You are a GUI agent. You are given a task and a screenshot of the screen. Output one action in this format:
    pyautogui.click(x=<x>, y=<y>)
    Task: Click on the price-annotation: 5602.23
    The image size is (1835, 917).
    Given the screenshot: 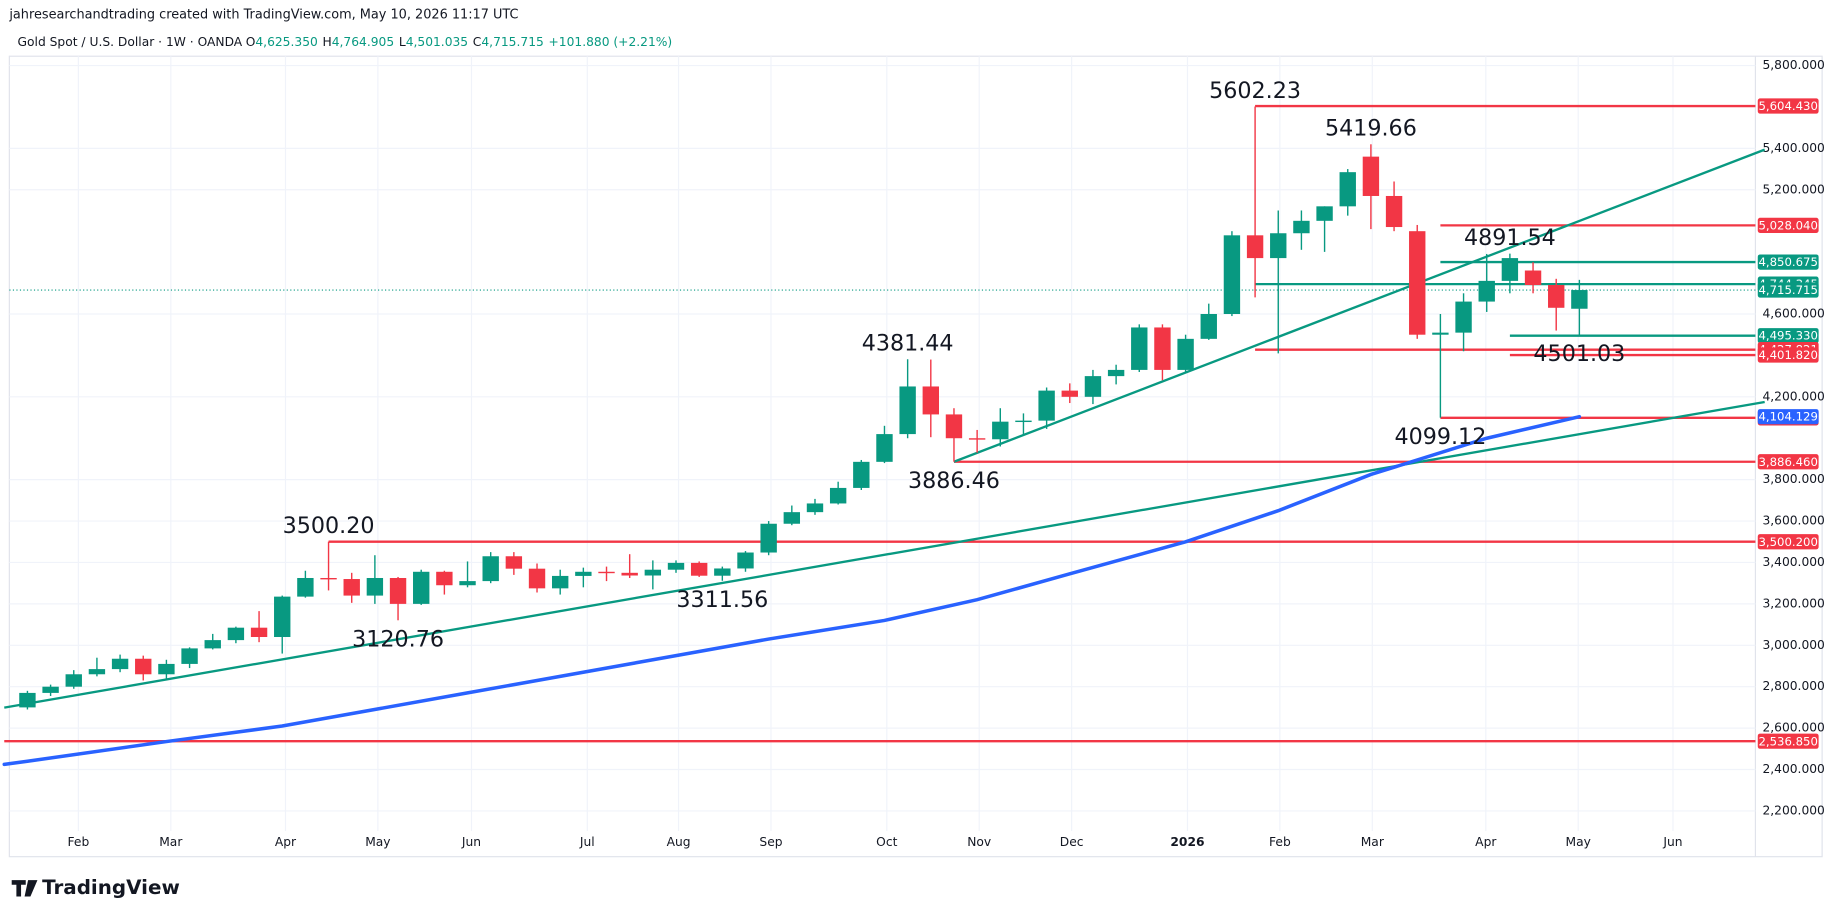 What is the action you would take?
    pyautogui.click(x=1255, y=91)
    